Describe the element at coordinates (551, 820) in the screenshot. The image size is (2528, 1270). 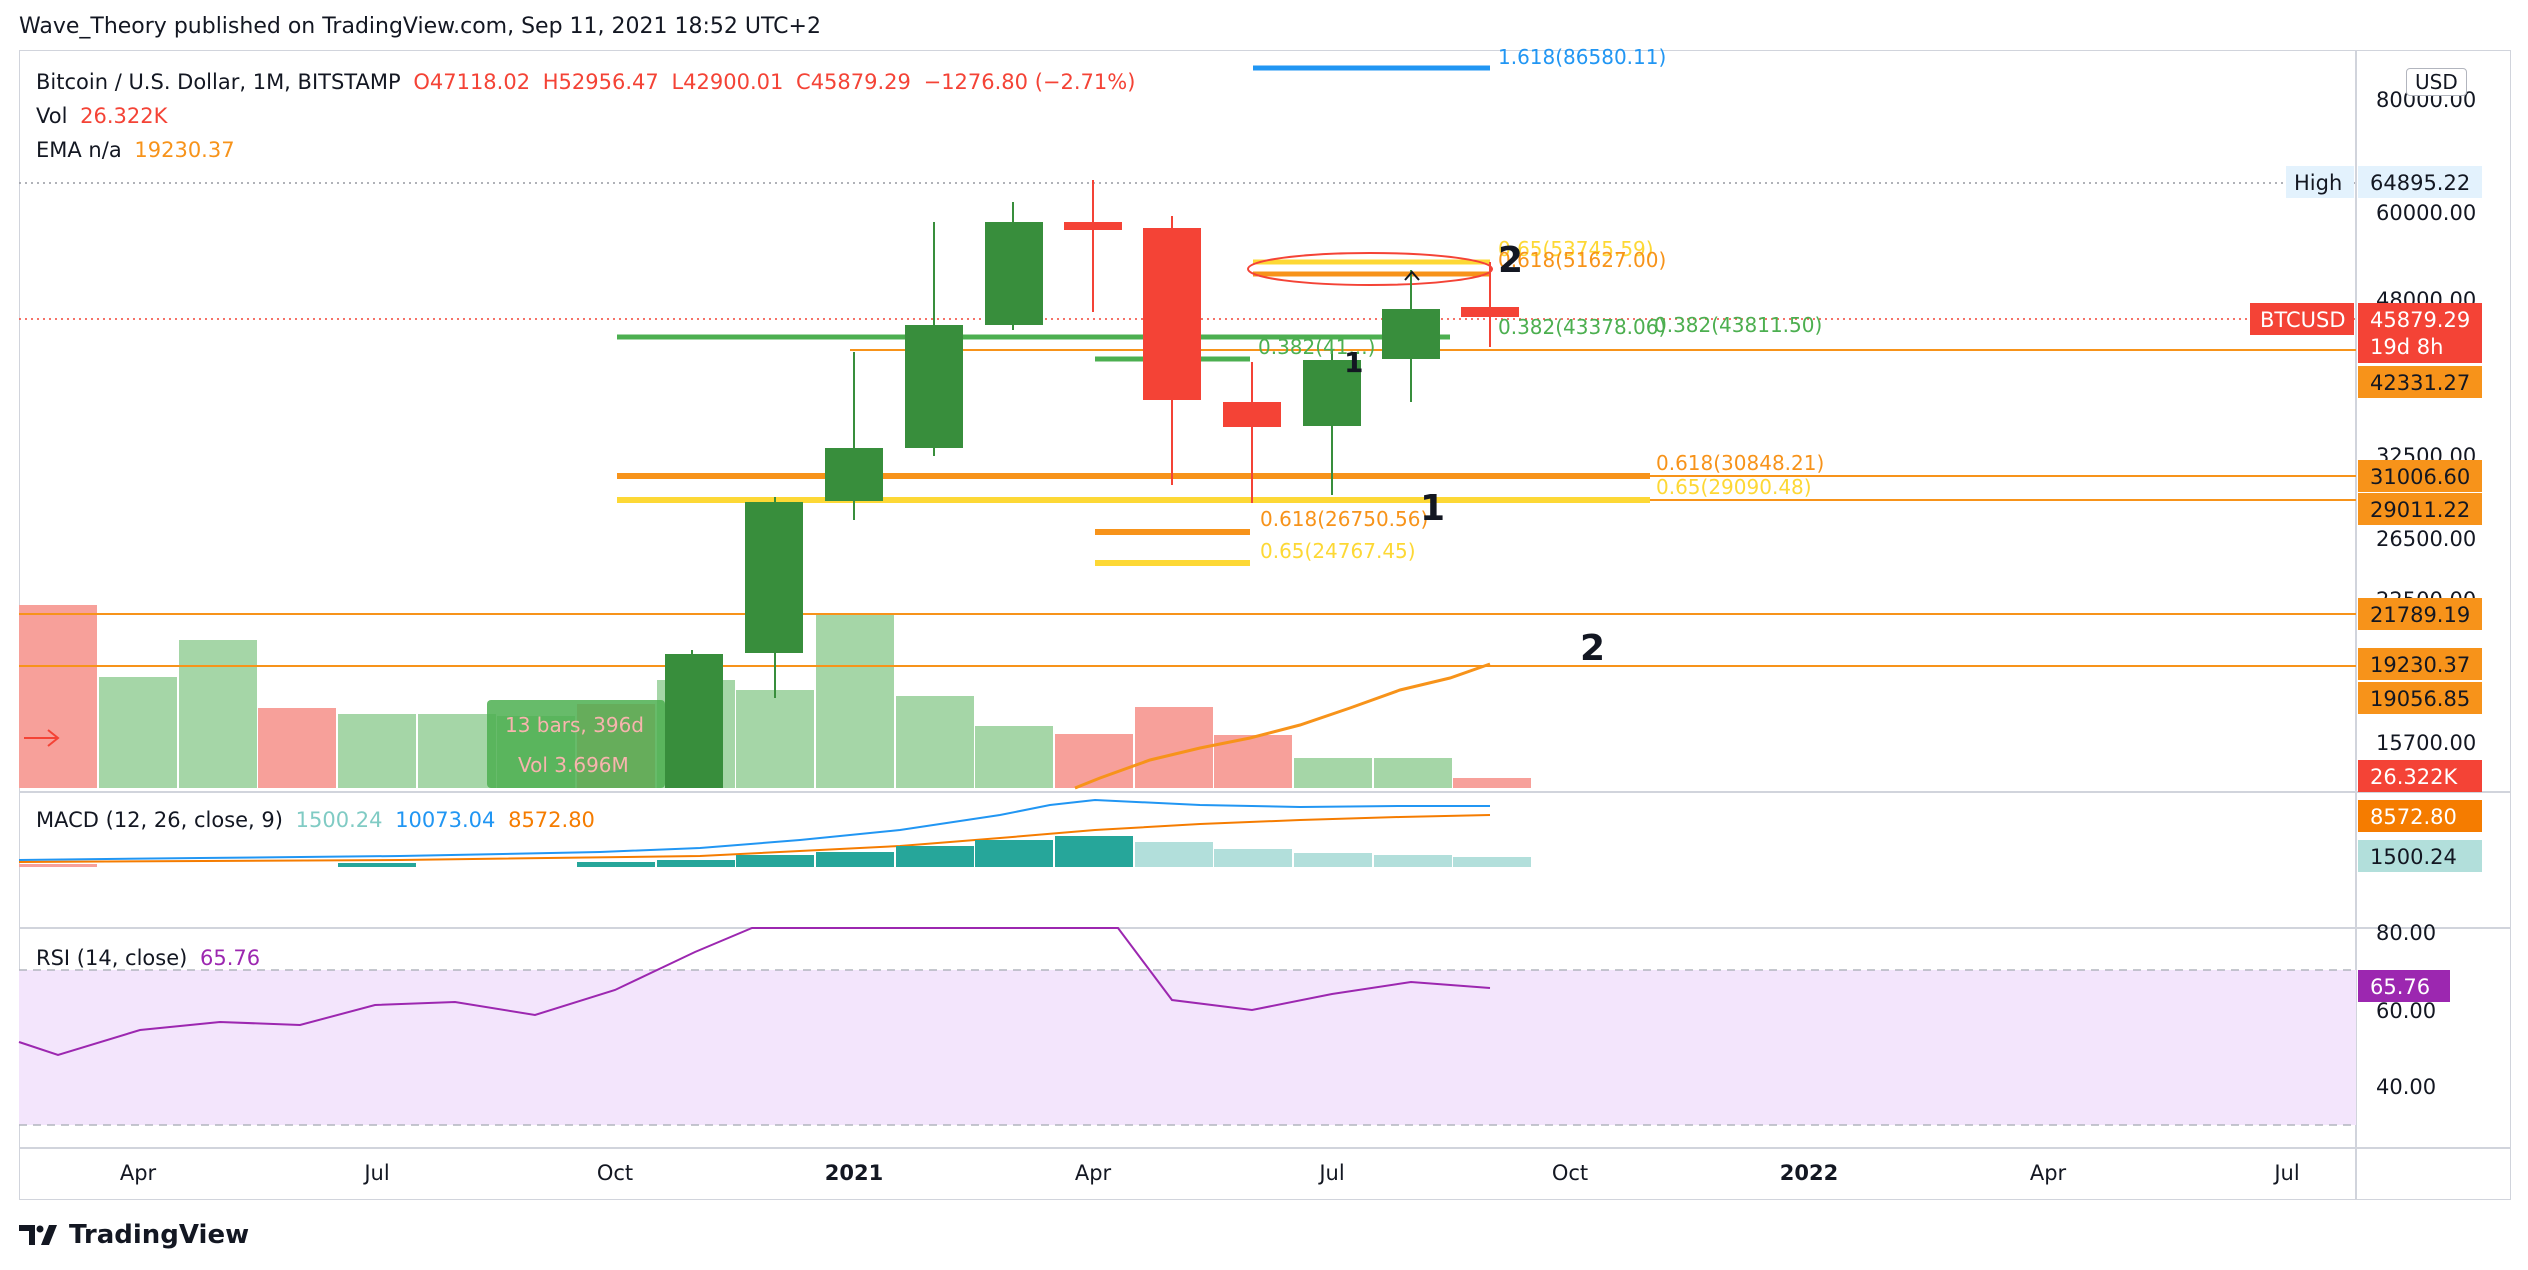
I see `macd-signal-value: 8572.80` at that location.